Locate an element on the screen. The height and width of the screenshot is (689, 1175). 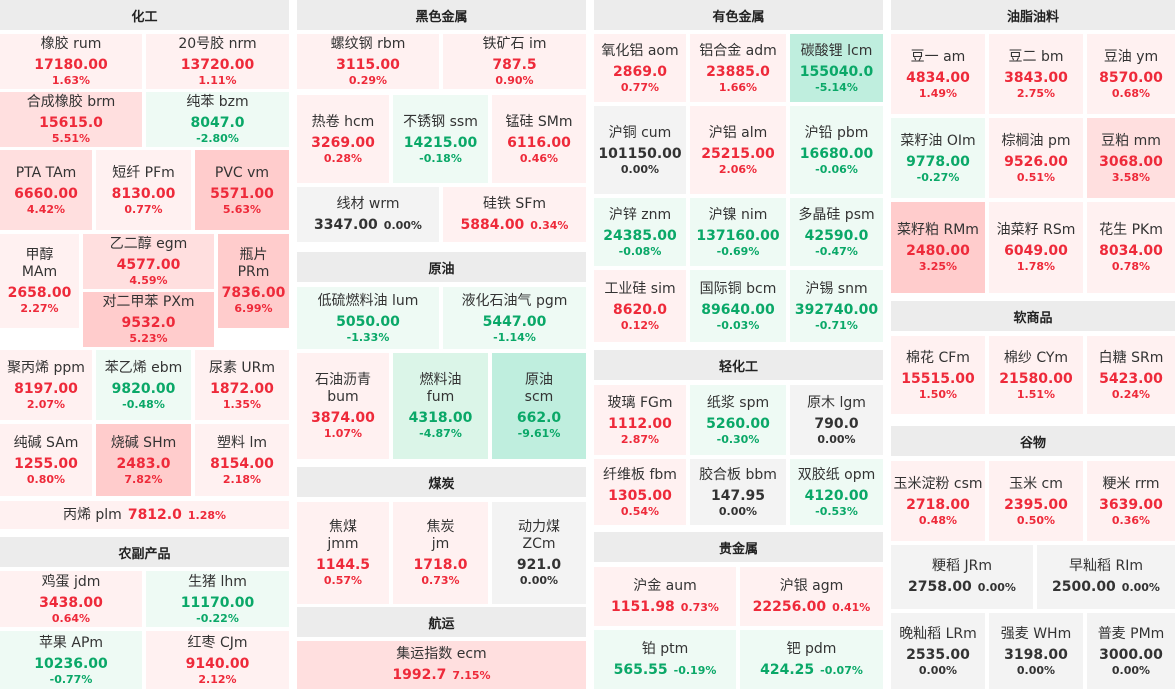
section-header-precious: 贵金属 is located at coordinates (738, 547).